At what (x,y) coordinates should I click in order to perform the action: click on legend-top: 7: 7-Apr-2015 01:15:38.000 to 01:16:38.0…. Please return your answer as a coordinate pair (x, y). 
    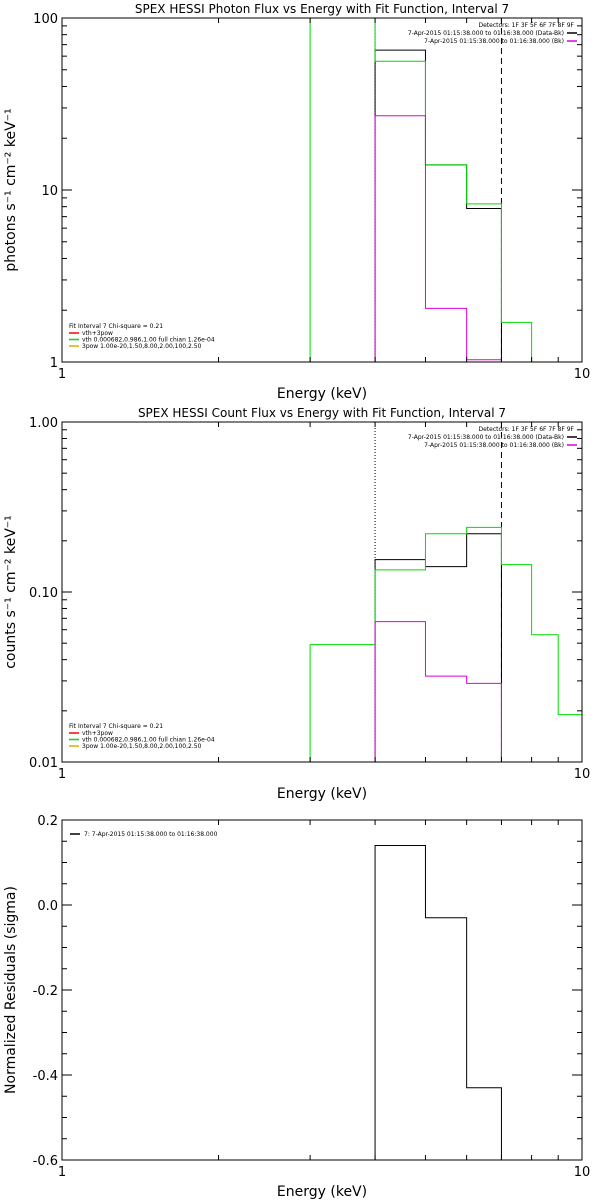
    Looking at the image, I should click on (144, 834).